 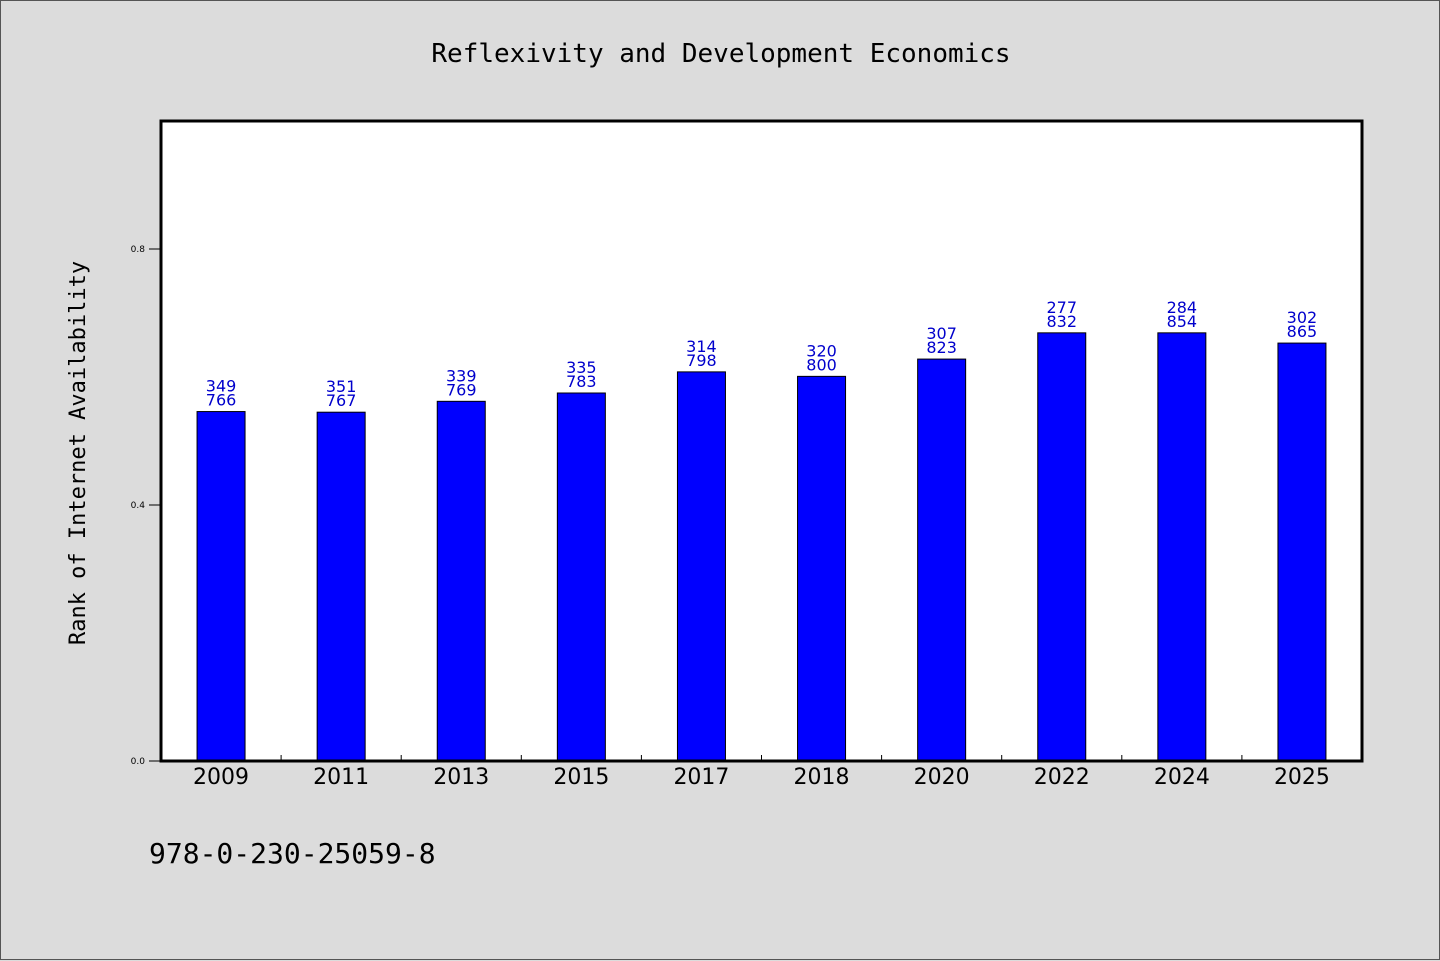 What do you see at coordinates (1062, 777) in the screenshot?
I see `x-tick-label: 2022` at bounding box center [1062, 777].